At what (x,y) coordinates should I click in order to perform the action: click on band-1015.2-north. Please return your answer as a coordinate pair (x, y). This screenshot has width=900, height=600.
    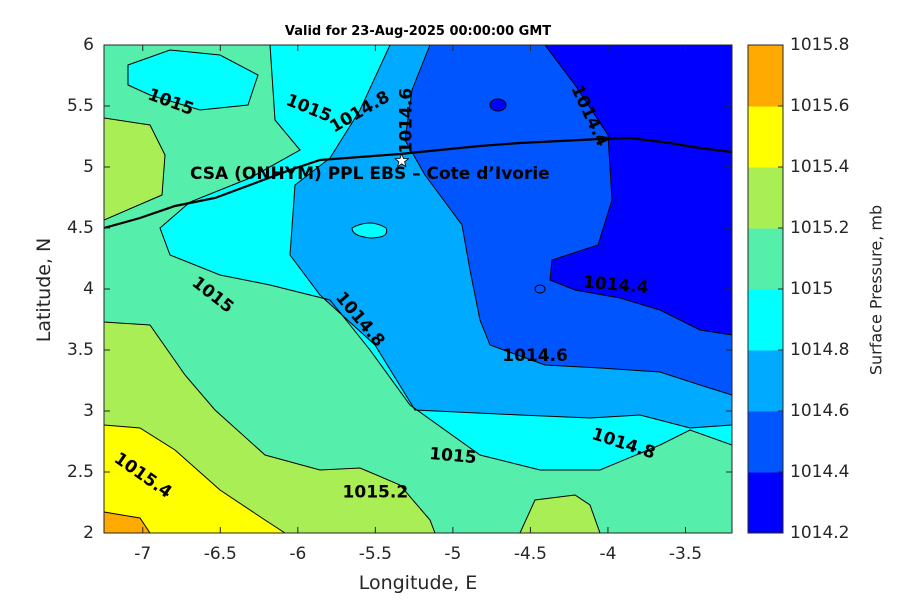
    Looking at the image, I should click on (134, 169).